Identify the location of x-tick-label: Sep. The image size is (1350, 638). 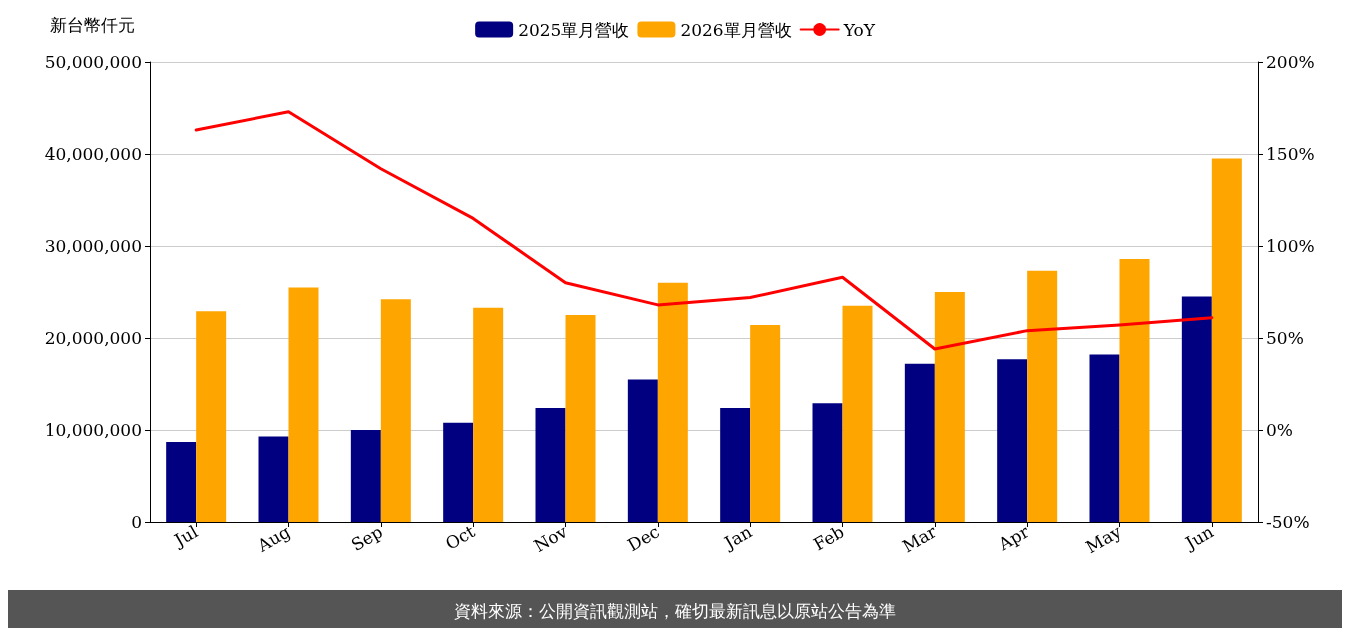
(366, 538).